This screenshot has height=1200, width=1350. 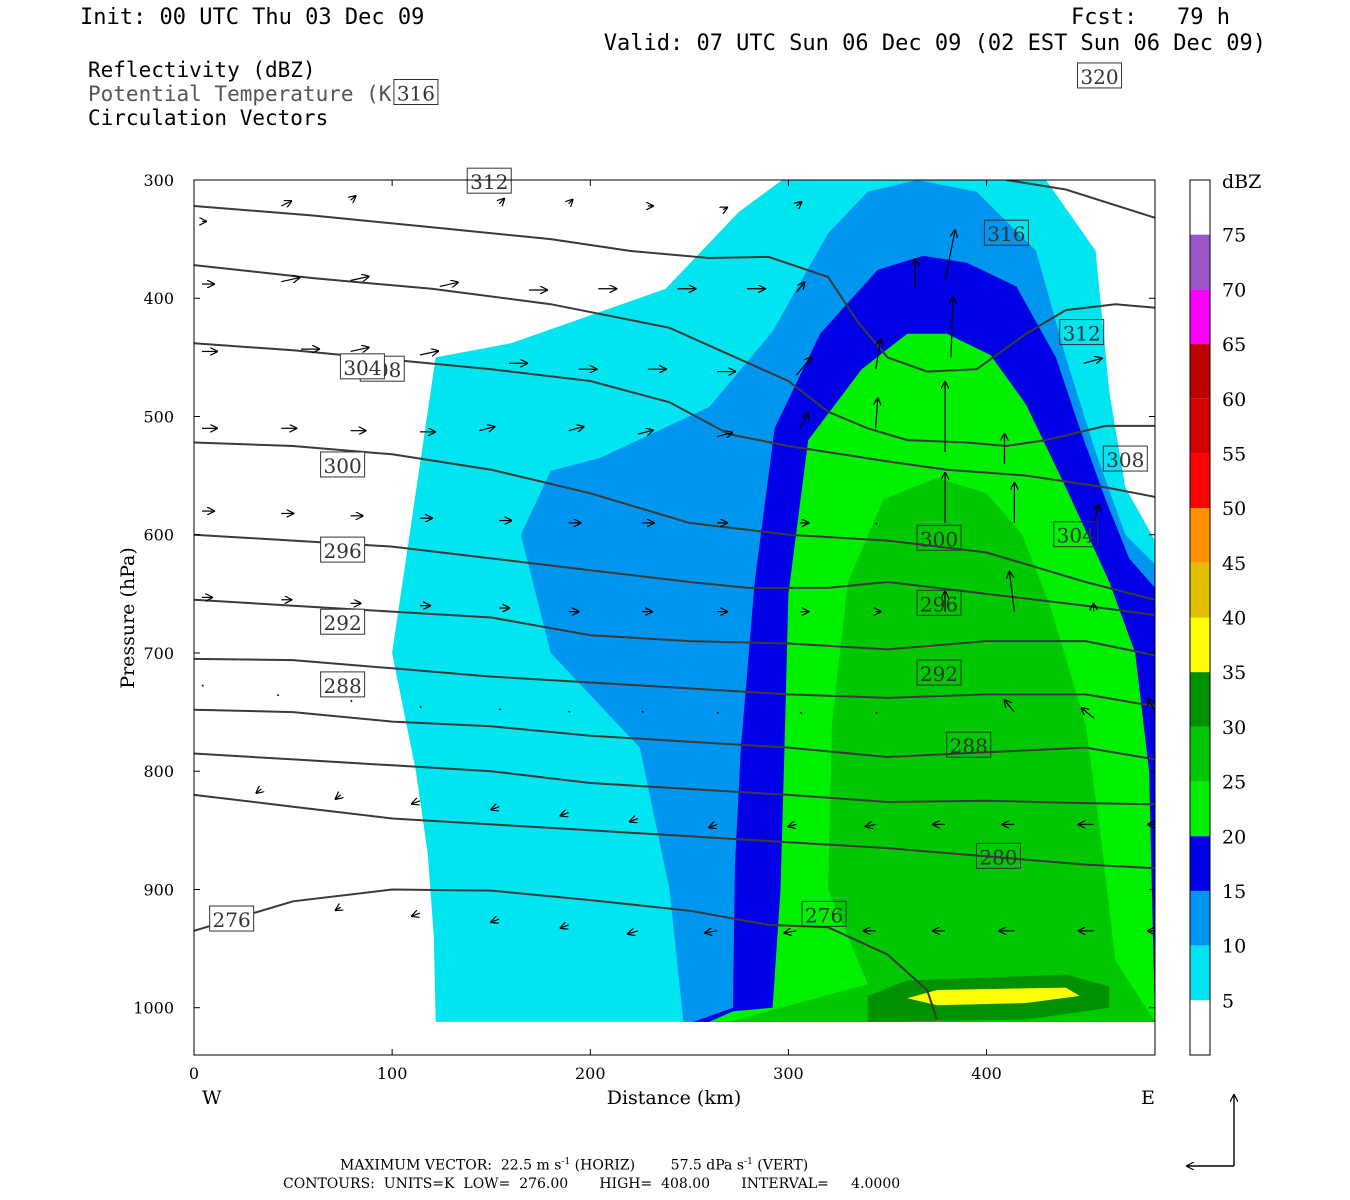 I want to click on y-tick-label-800: 800, so click(x=158, y=771).